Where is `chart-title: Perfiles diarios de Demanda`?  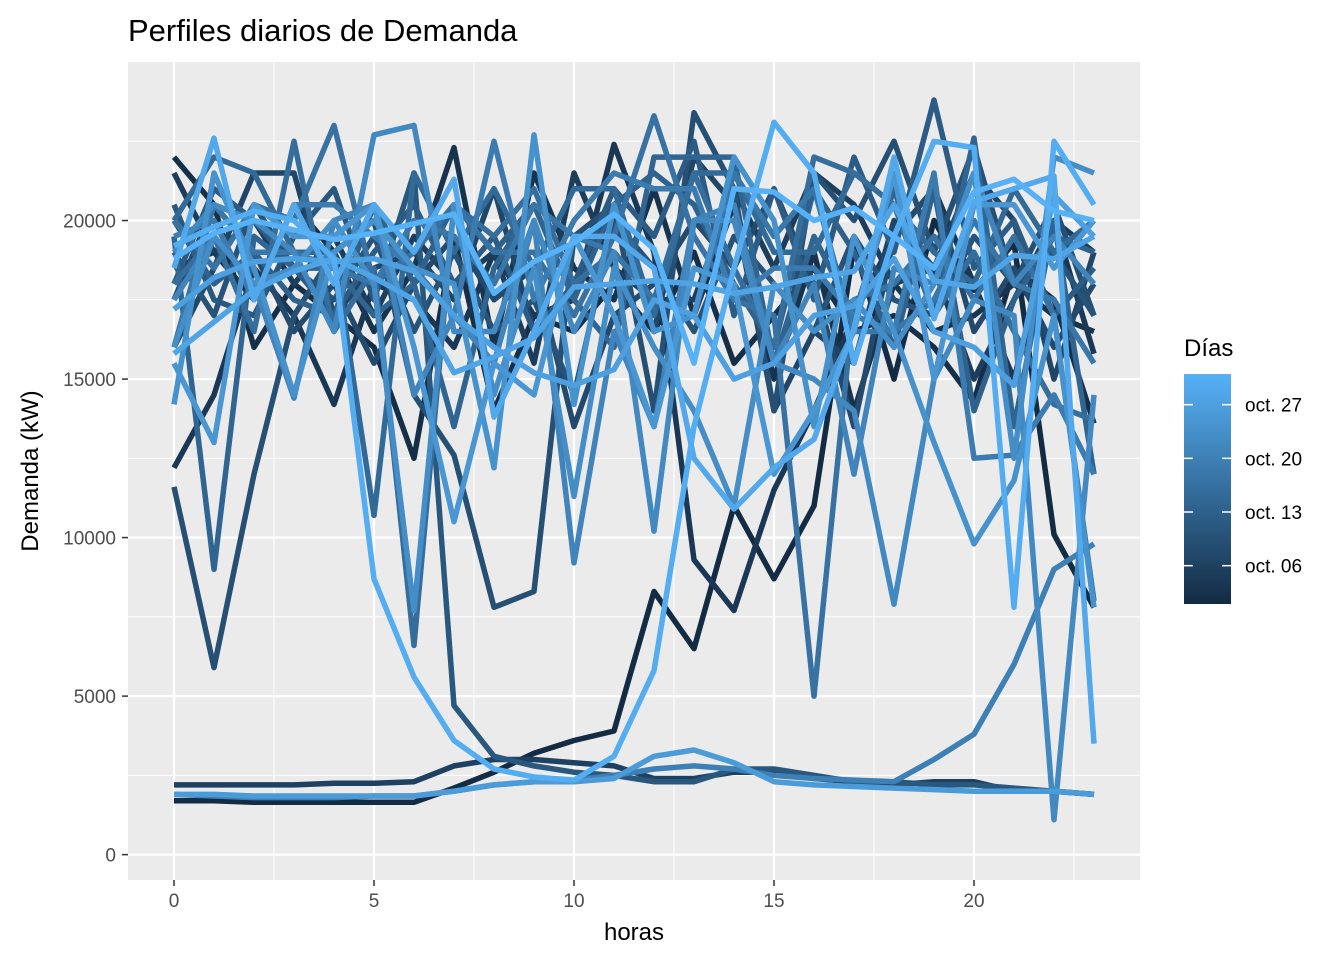
chart-title: Perfiles diarios de Demanda is located at coordinates (323, 30).